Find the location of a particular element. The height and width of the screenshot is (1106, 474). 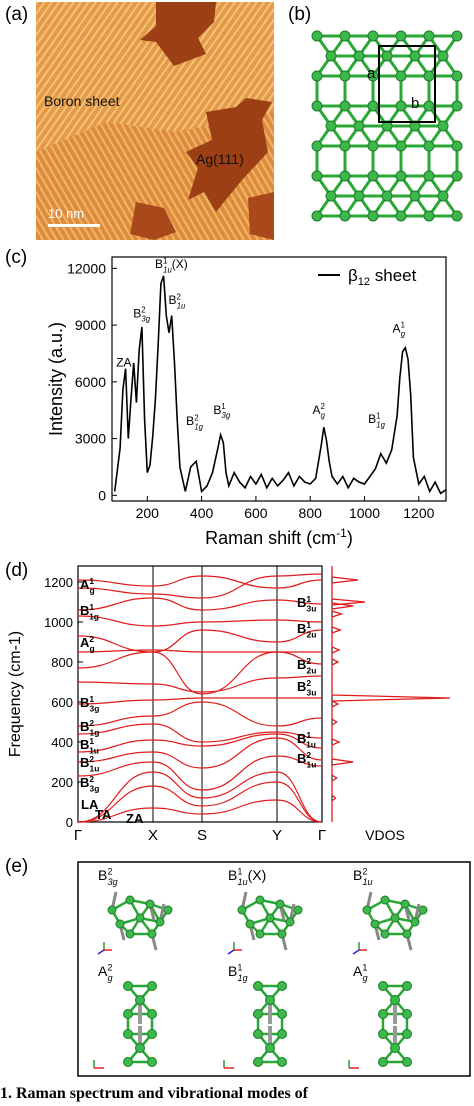

panel-d-label: (d) is located at coordinates (17, 570).